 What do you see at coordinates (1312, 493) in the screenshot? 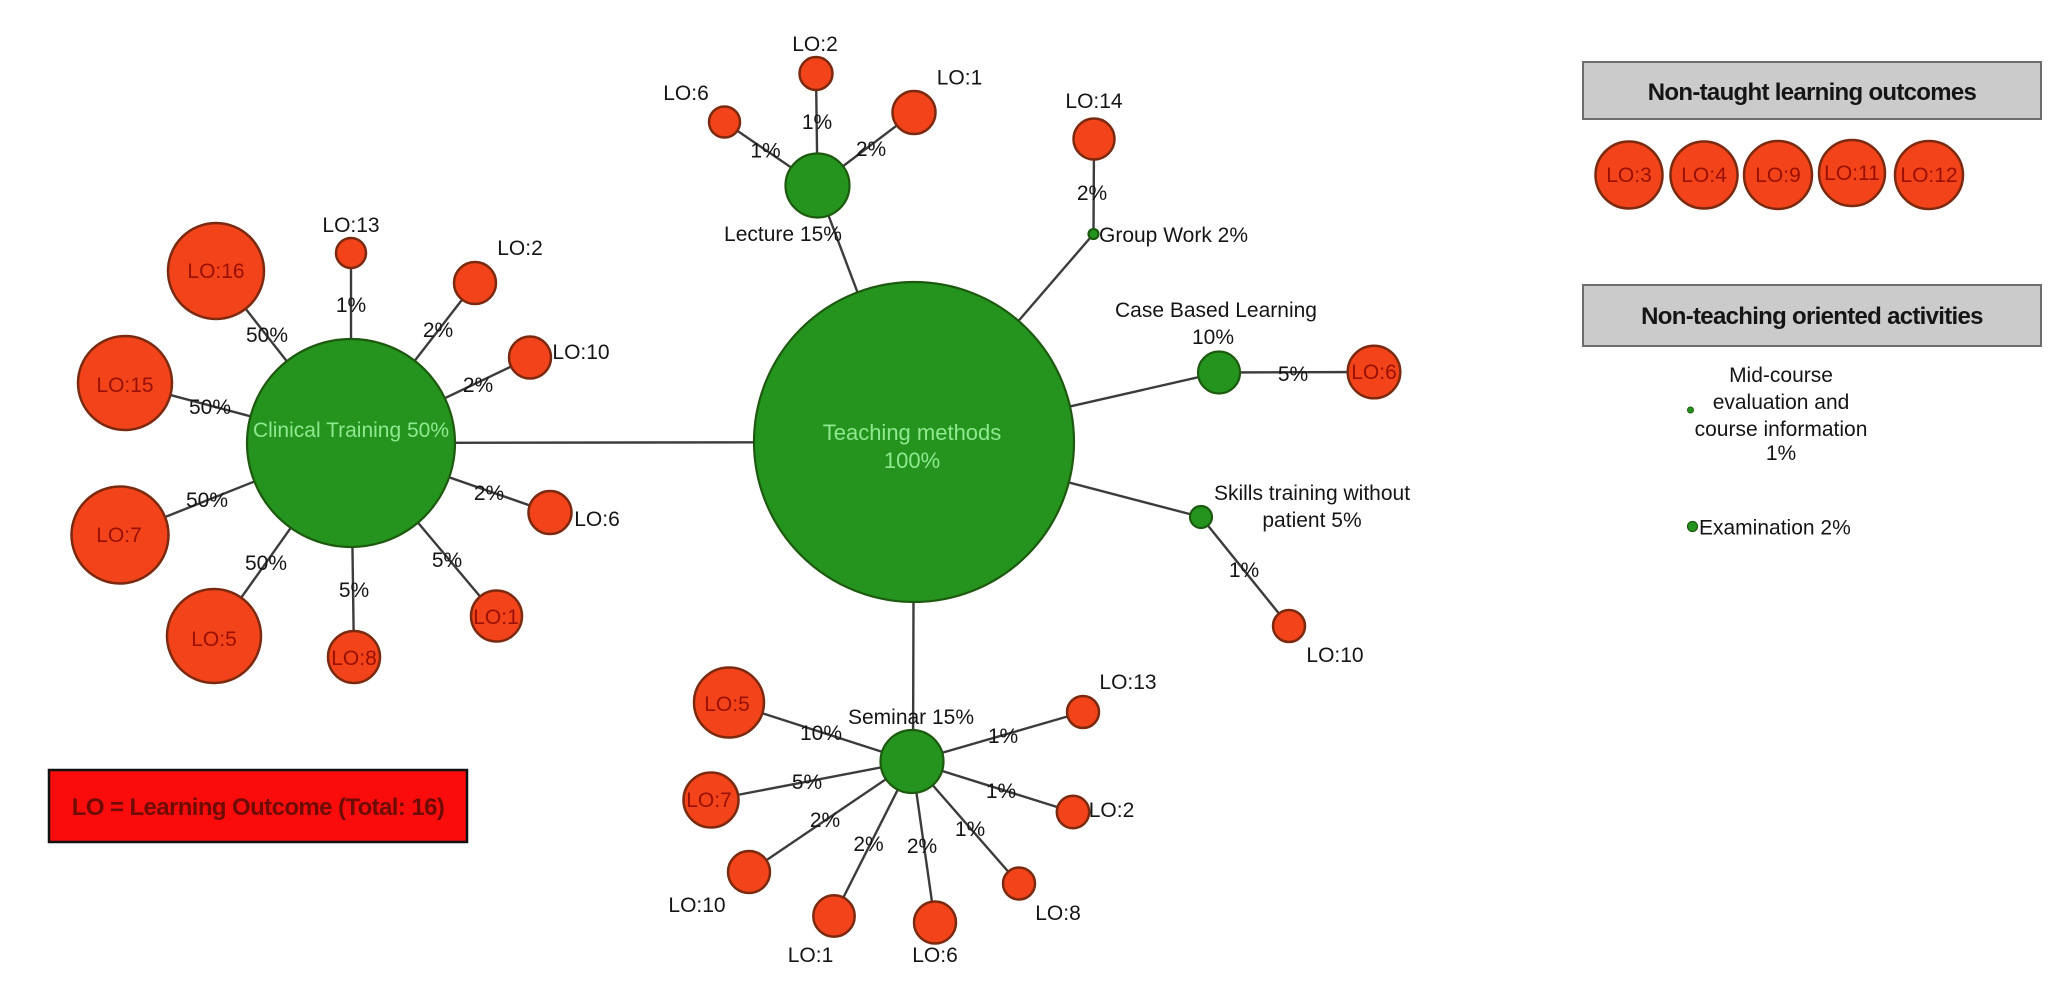
I see `svg-text: Skills training without` at bounding box center [1312, 493].